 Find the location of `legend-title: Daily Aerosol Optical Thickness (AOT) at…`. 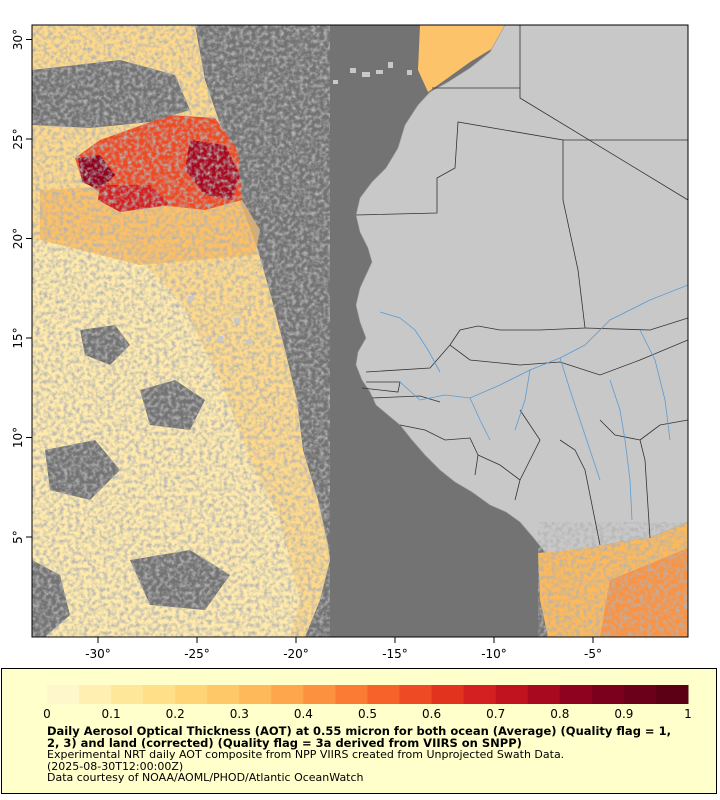

legend-title: Daily Aerosol Optical Thickness (AOT) at… is located at coordinates (359, 737).